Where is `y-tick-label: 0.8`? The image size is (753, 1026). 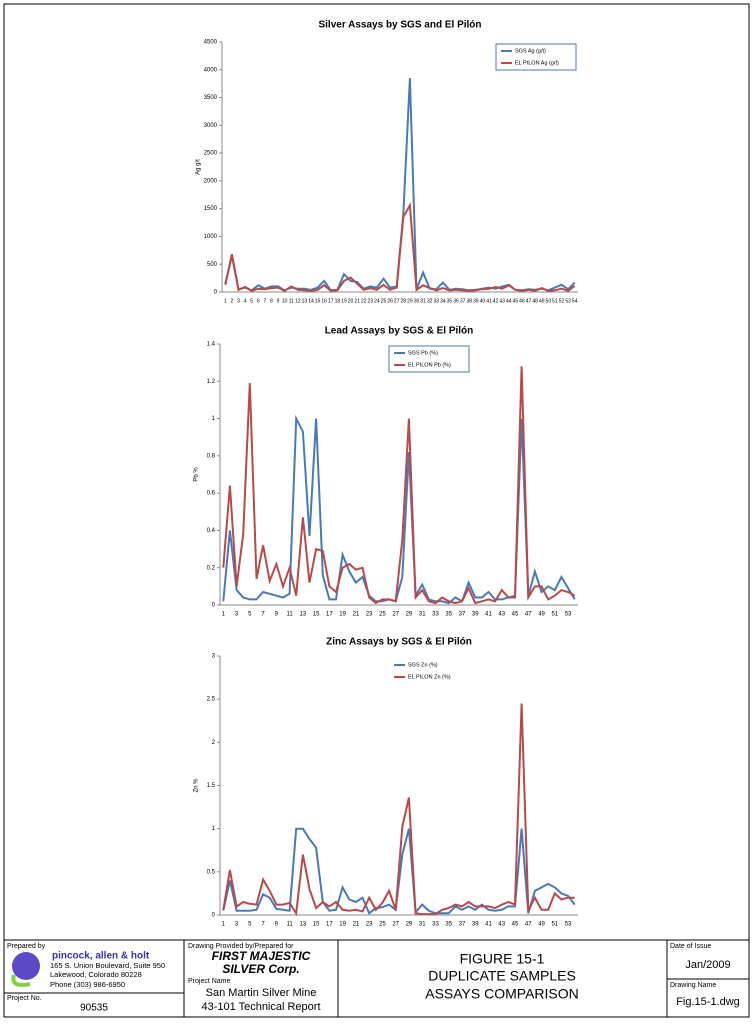 y-tick-label: 0.8 is located at coordinates (211, 456).